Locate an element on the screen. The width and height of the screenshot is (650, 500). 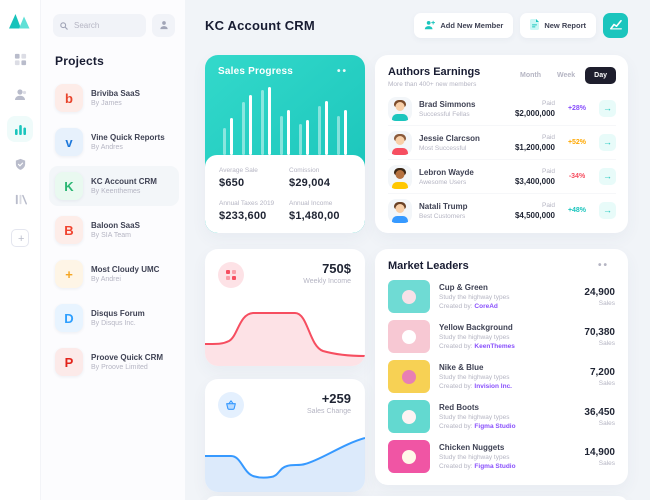
project-author: By Andrei is located at coordinates (106, 279).